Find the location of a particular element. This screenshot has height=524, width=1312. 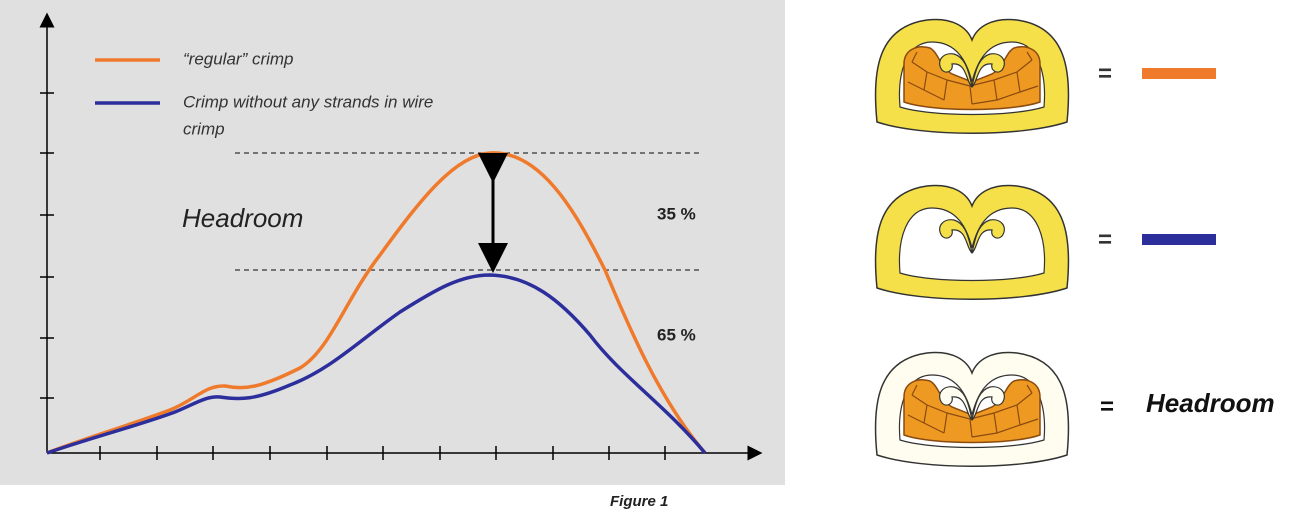

dashed-guides is located at coordinates (467, 211).